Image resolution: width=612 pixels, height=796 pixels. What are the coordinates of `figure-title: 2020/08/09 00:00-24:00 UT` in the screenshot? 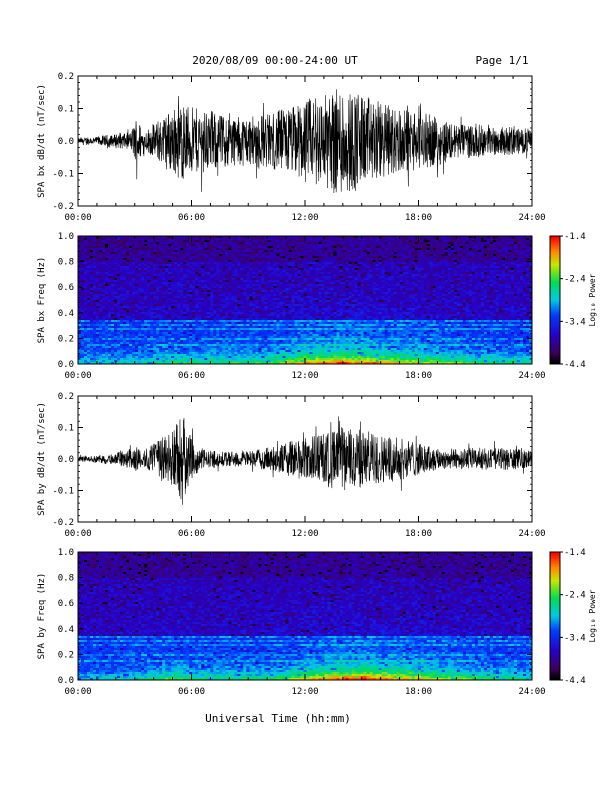 It's located at (275, 60).